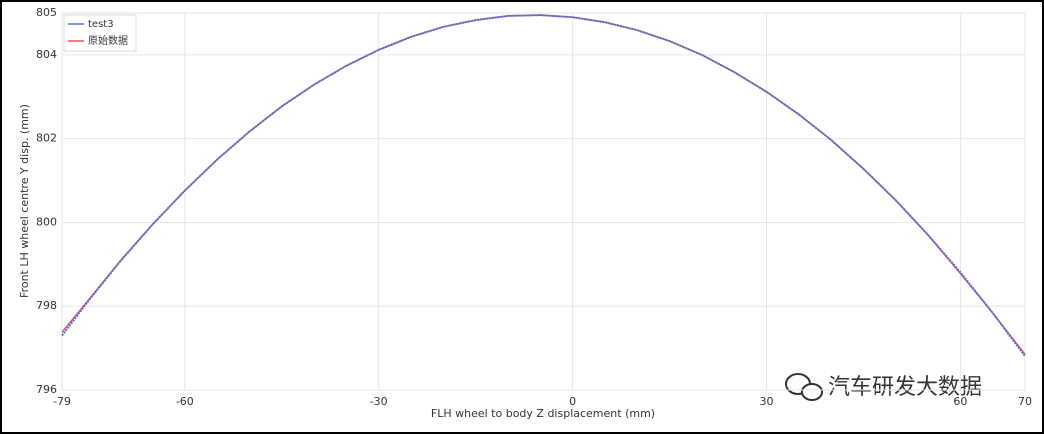 The width and height of the screenshot is (1044, 434). I want to click on y-tick-label: 796, so click(46, 389).